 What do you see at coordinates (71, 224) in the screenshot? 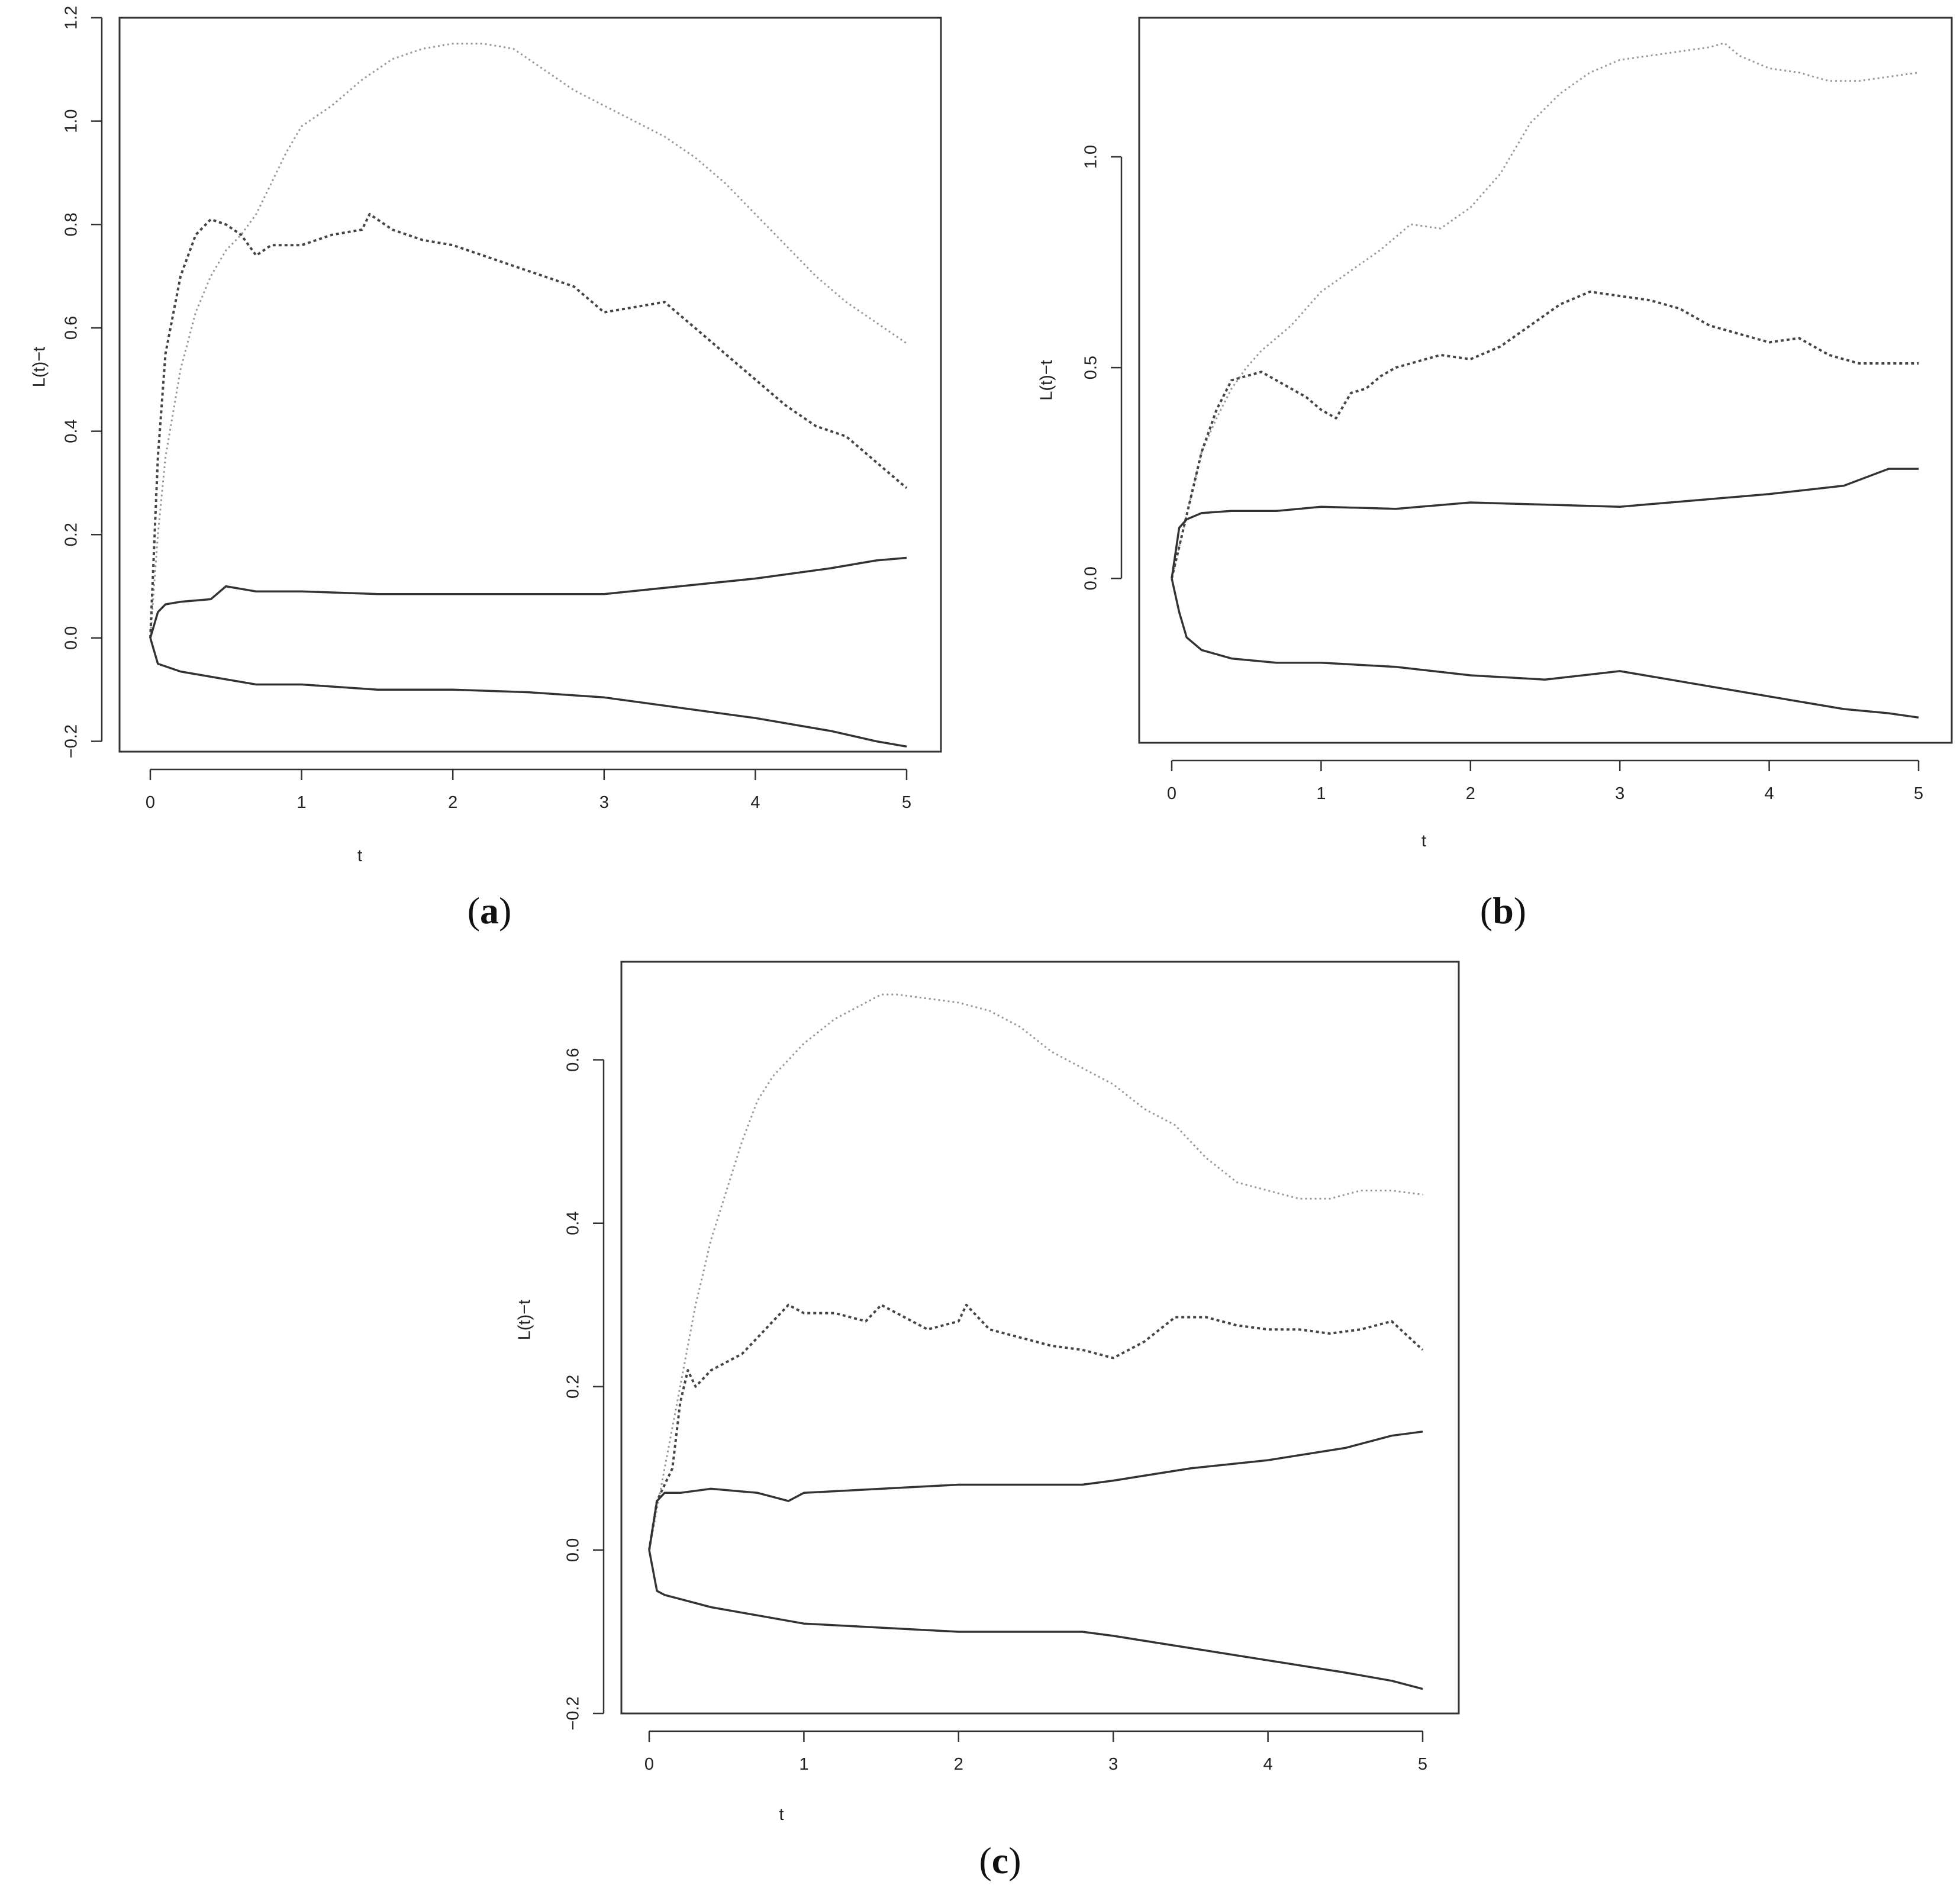
I see `y-tick-label: 0.8` at bounding box center [71, 224].